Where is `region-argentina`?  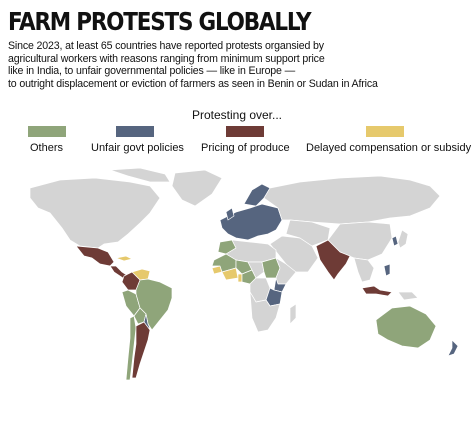 region-argentina is located at coordinates (141, 350).